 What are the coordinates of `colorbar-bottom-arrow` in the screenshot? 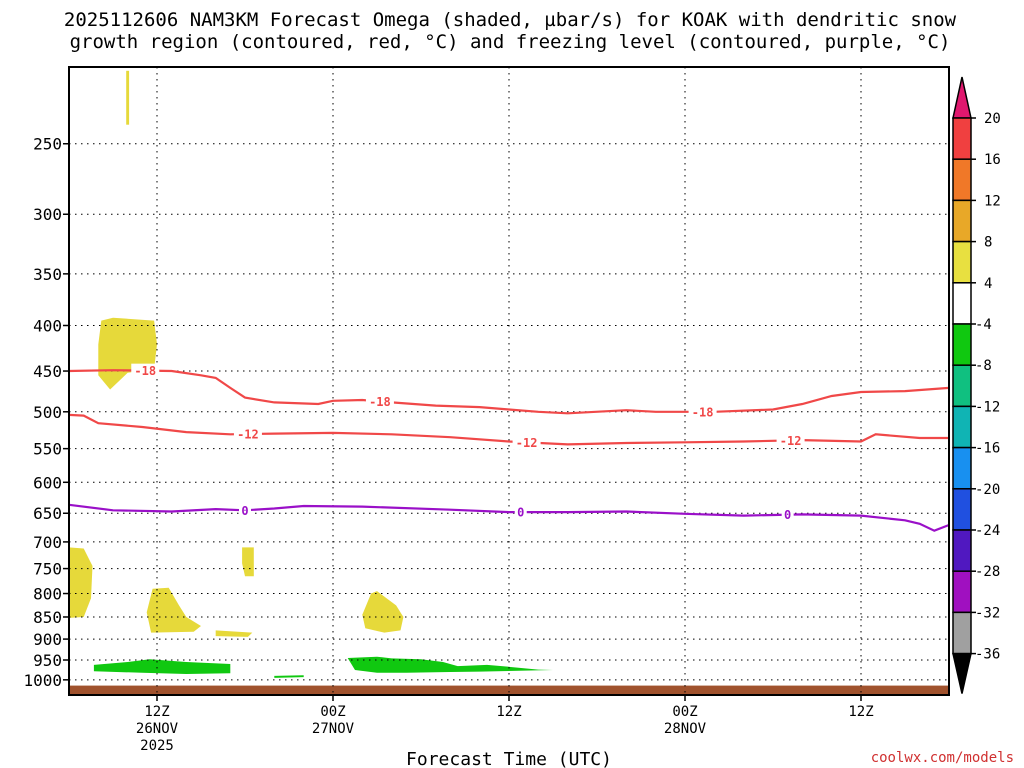 It's located at (962, 673).